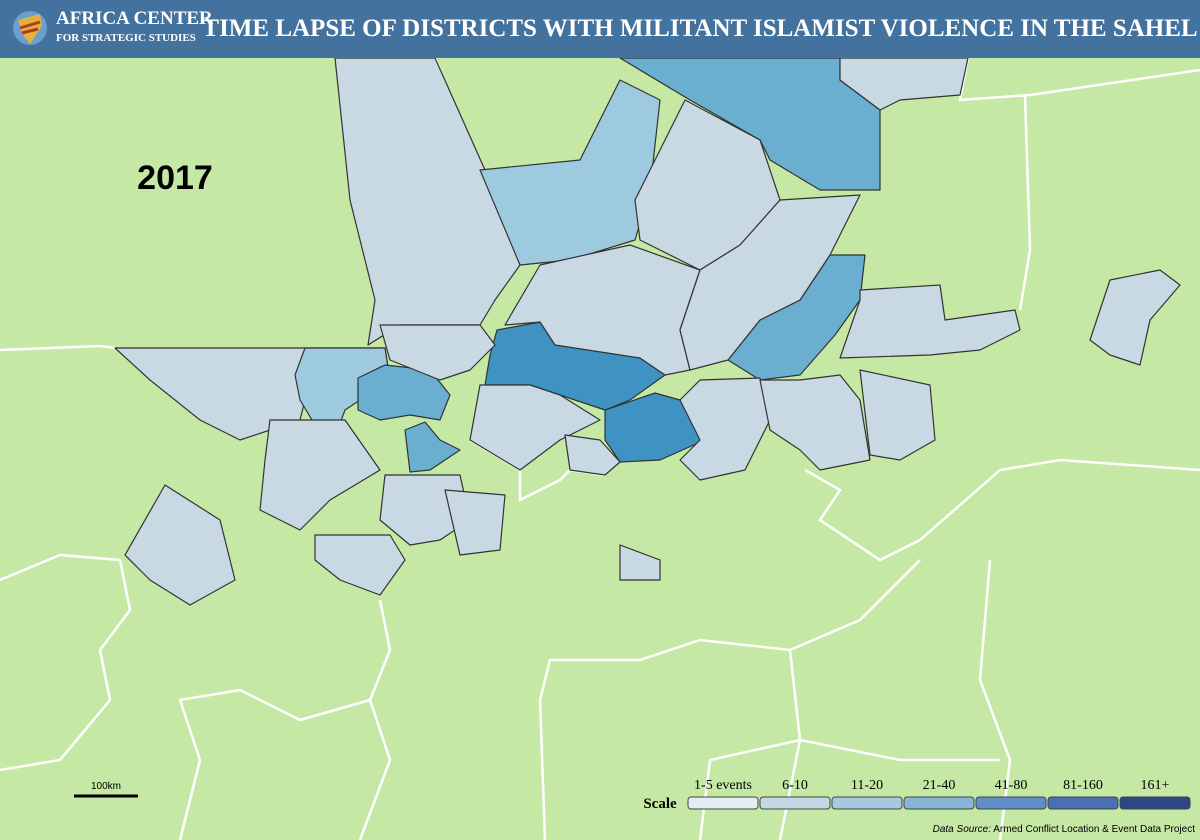  I want to click on org-subname: FOR STRATEGIC STUDIES, so click(126, 38).